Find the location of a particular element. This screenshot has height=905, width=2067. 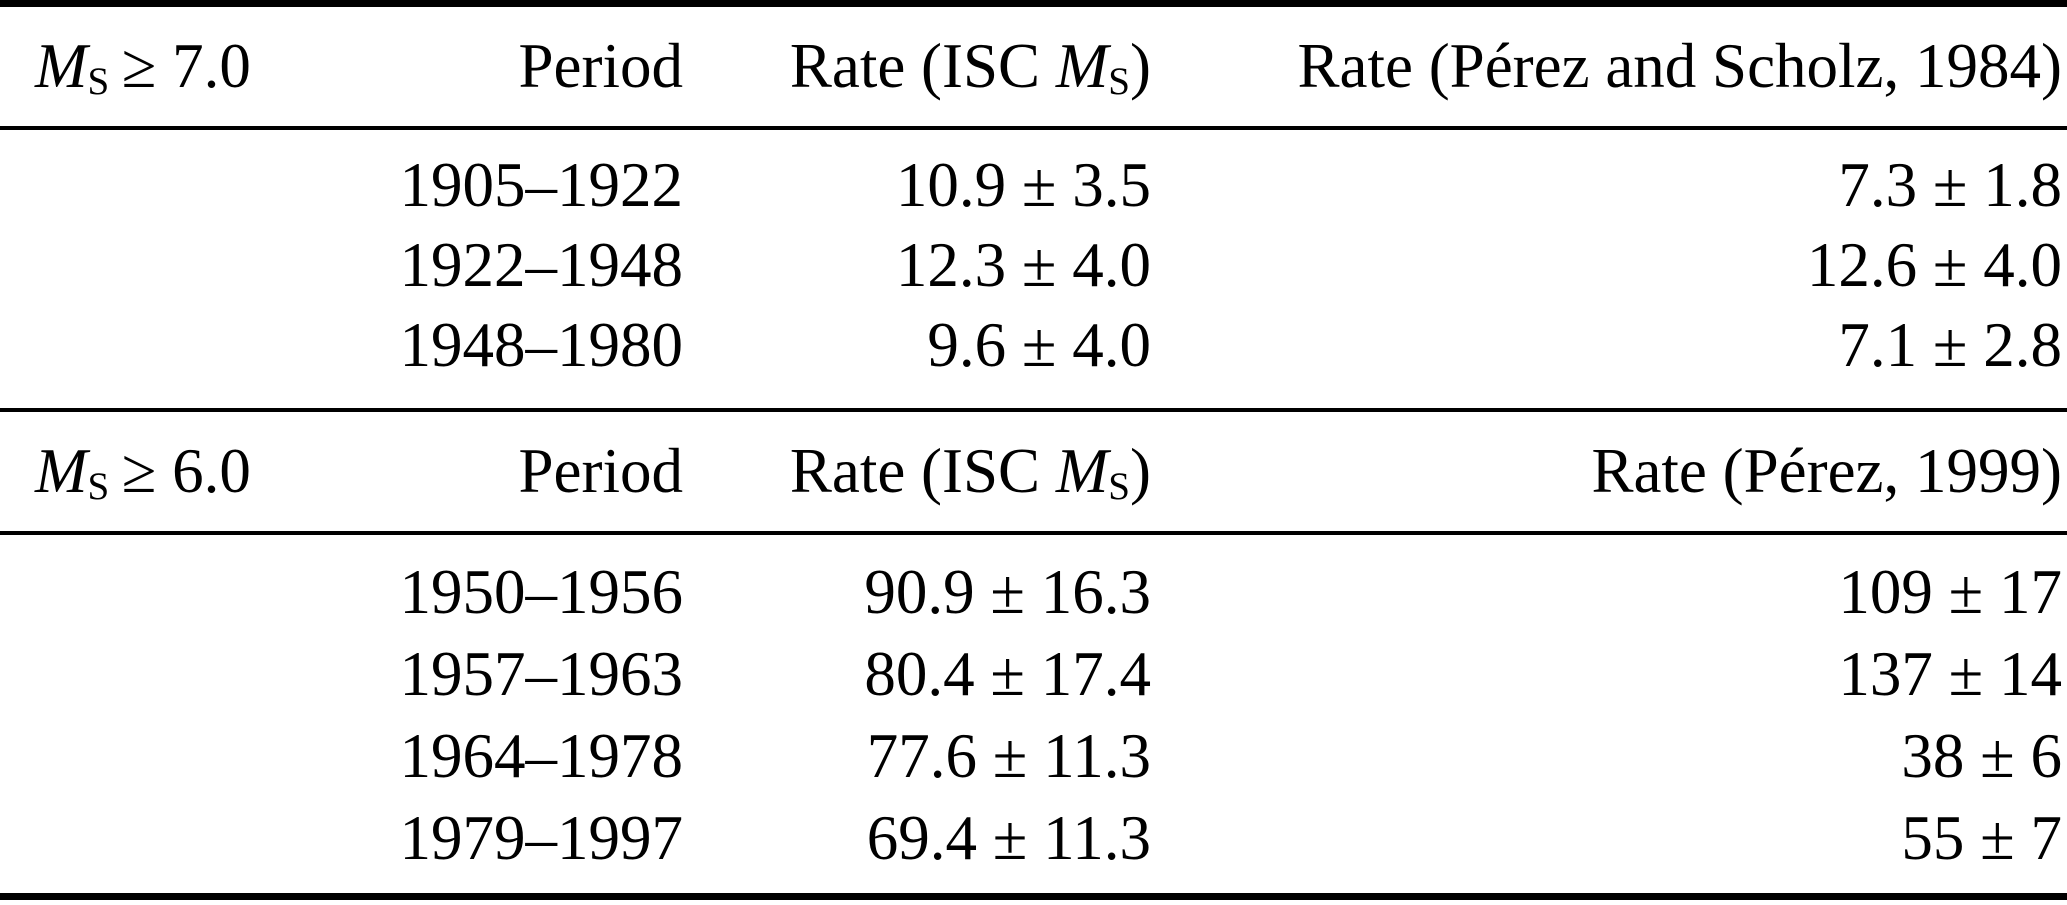

rate-ref-cell: 7.1 ± 2.8 is located at coordinates (1950, 344).